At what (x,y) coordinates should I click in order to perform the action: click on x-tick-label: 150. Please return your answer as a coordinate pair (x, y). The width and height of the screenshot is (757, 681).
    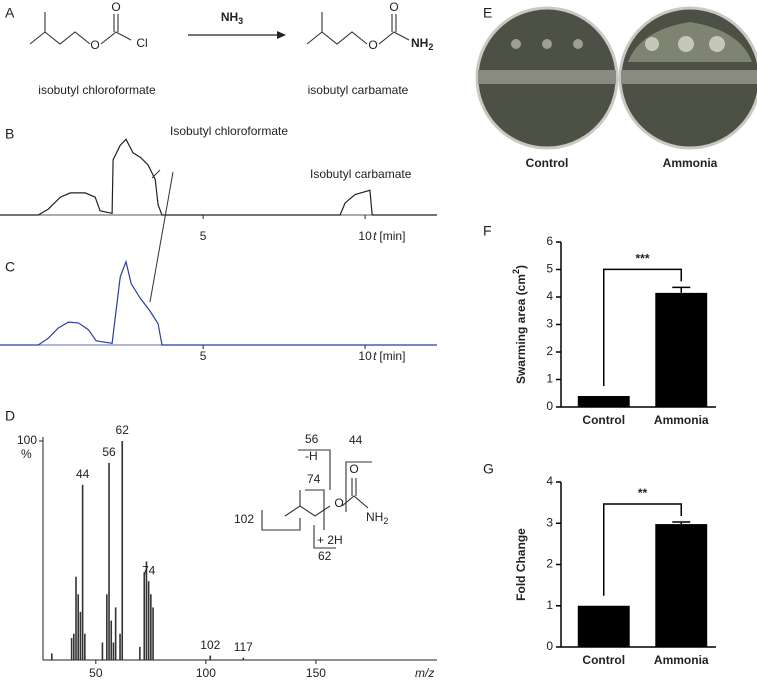
    Looking at the image, I should click on (316, 673).